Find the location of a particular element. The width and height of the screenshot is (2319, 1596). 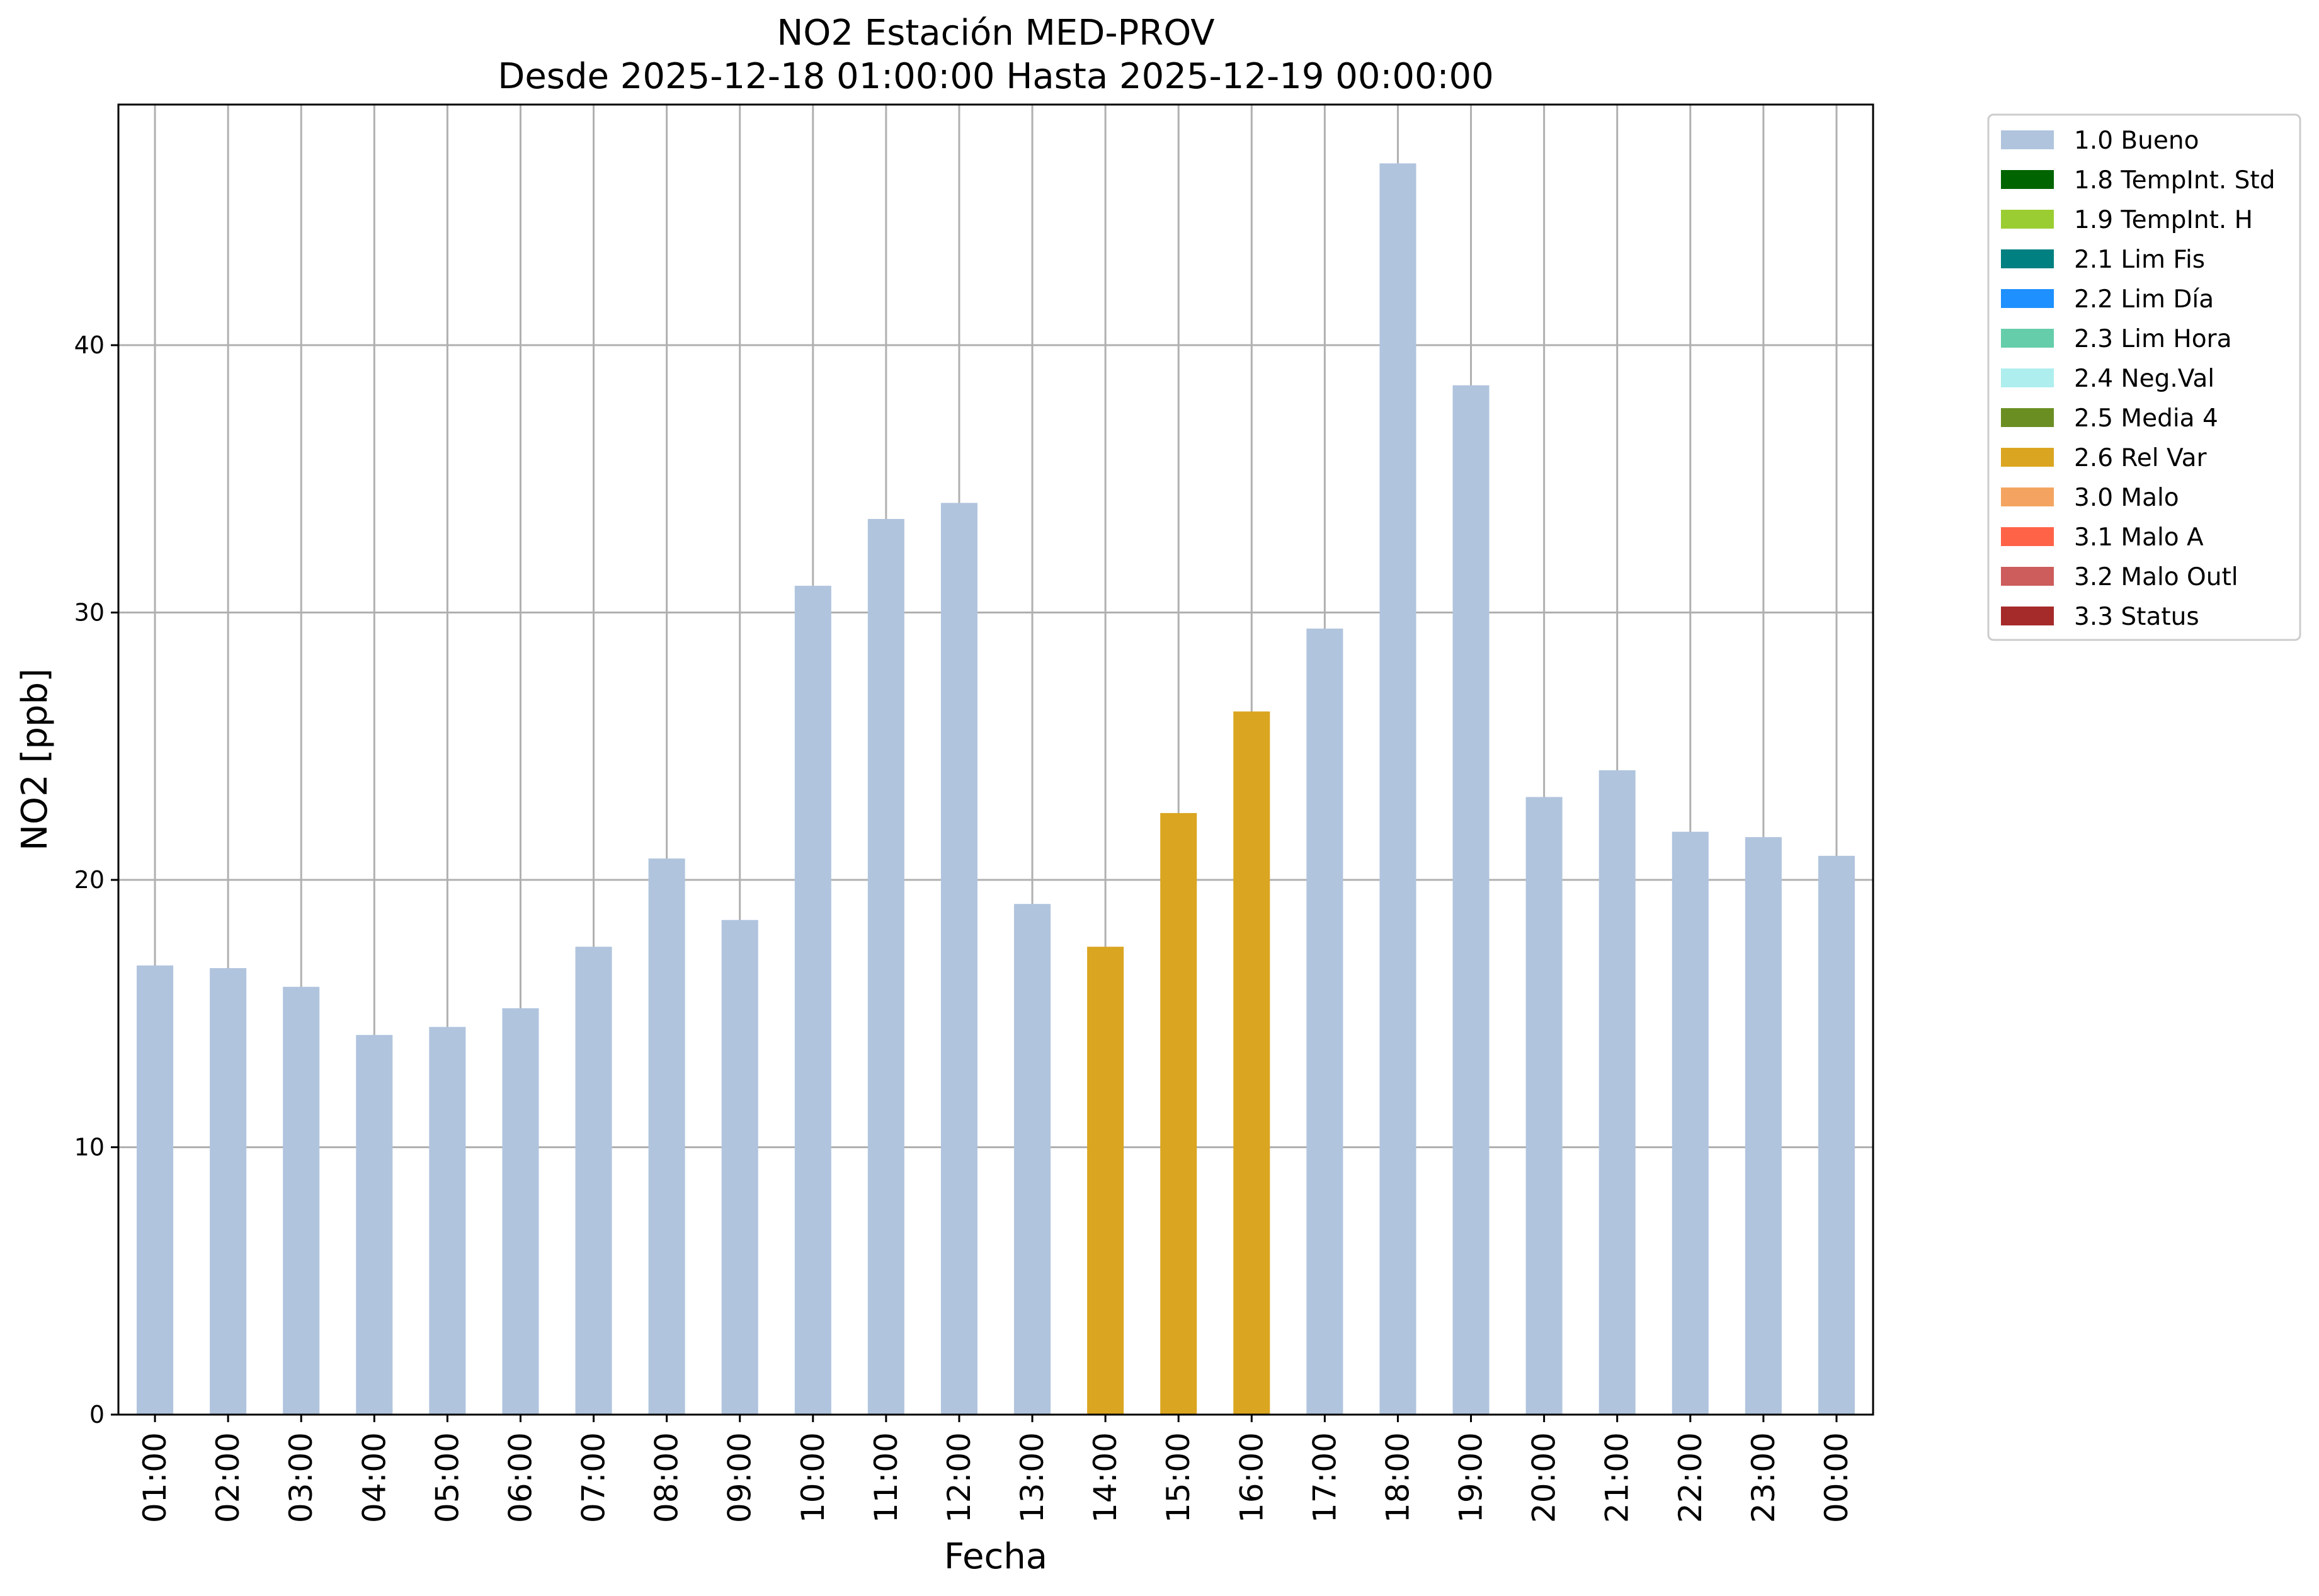

x-tick-label: 00:00 is located at coordinates (1836, 1477).